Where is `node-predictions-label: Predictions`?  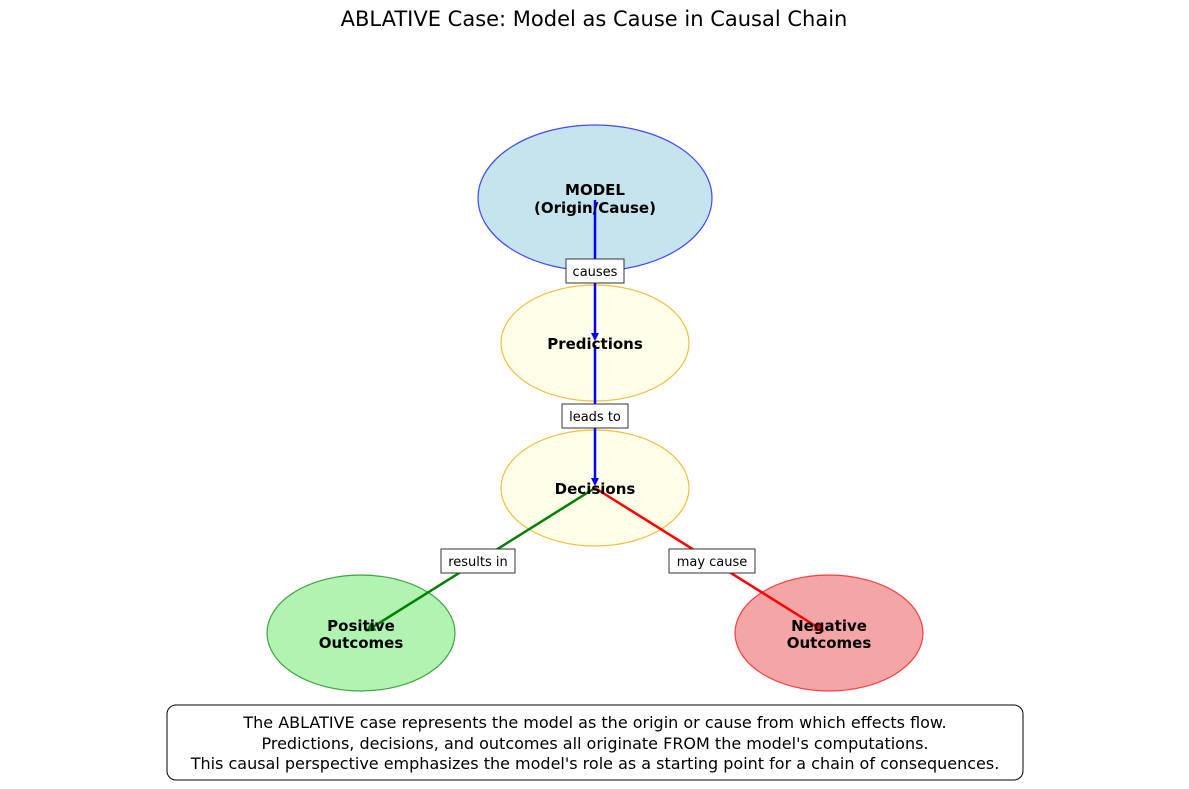 node-predictions-label: Predictions is located at coordinates (595, 344).